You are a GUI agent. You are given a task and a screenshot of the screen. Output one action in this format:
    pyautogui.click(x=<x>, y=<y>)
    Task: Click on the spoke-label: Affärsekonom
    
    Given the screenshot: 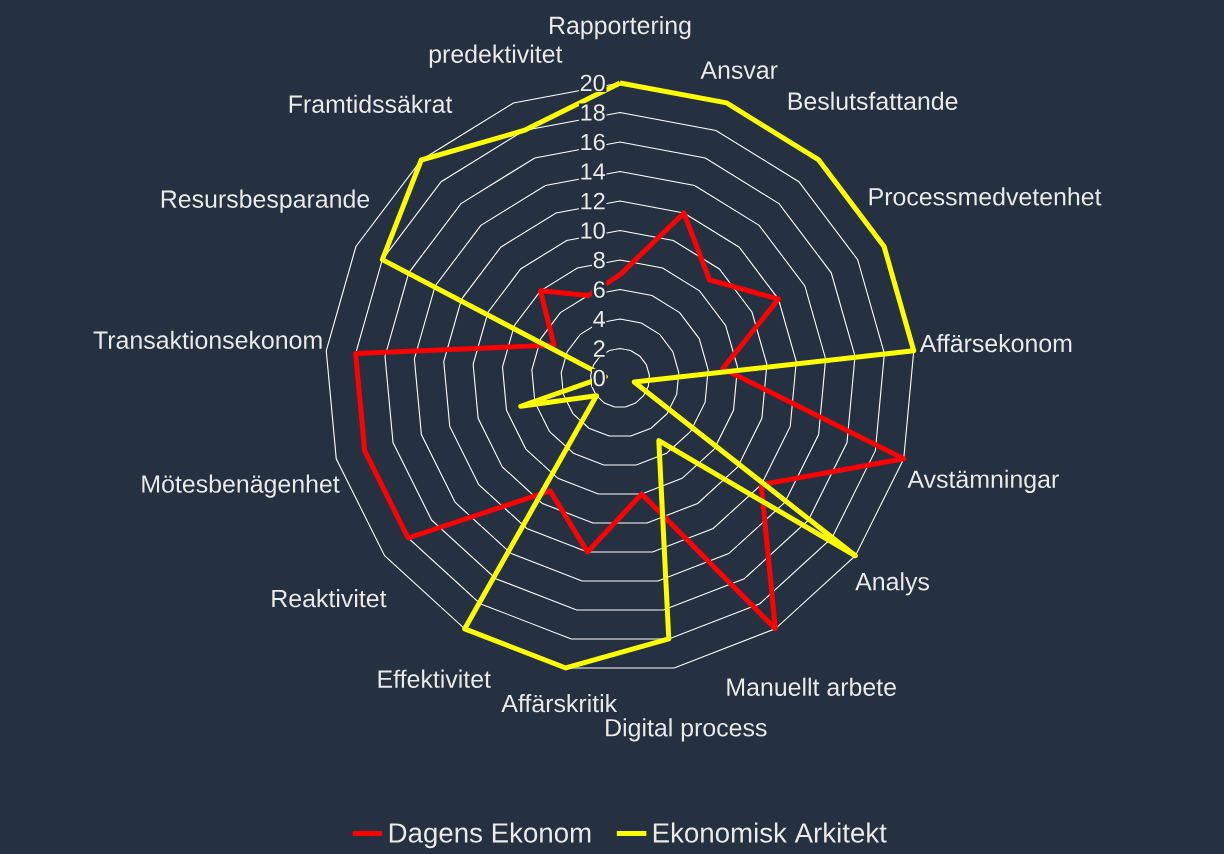 What is the action you would take?
    pyautogui.click(x=995, y=343)
    